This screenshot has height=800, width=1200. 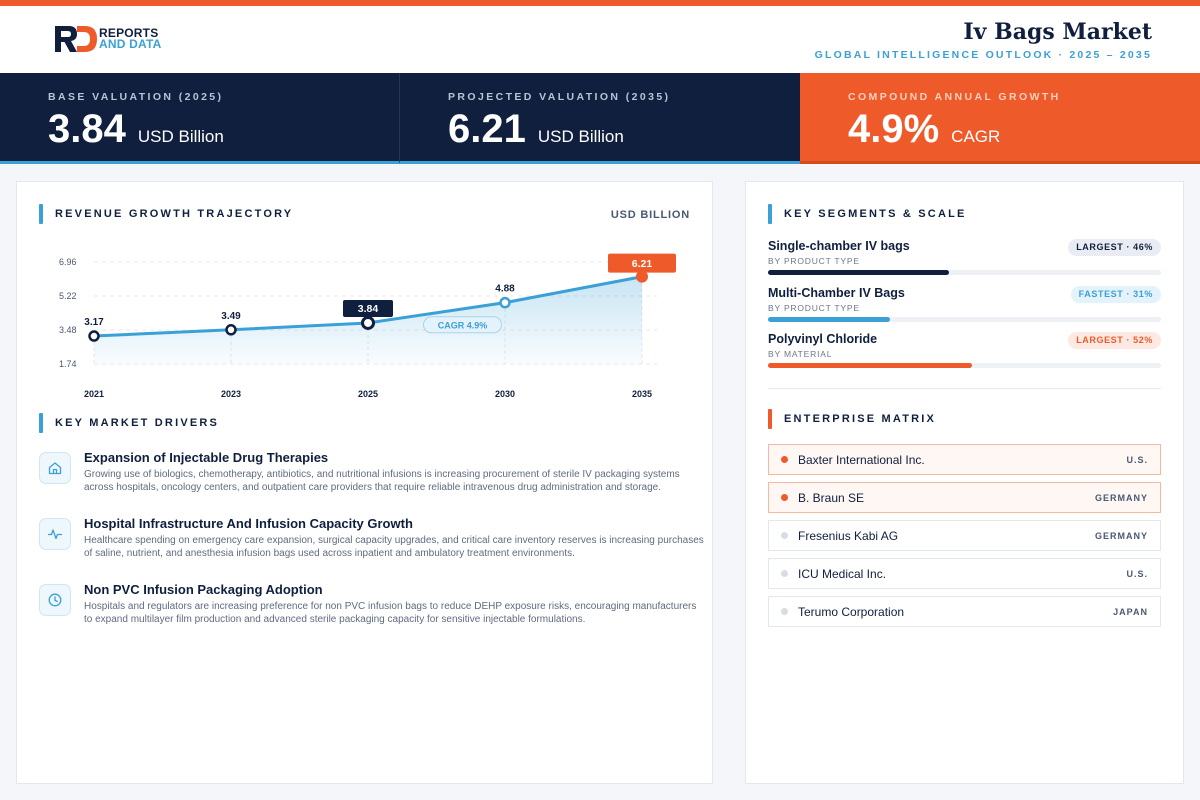 I want to click on stat-label: PROJECTED VALUATION (2035), so click(x=559, y=97).